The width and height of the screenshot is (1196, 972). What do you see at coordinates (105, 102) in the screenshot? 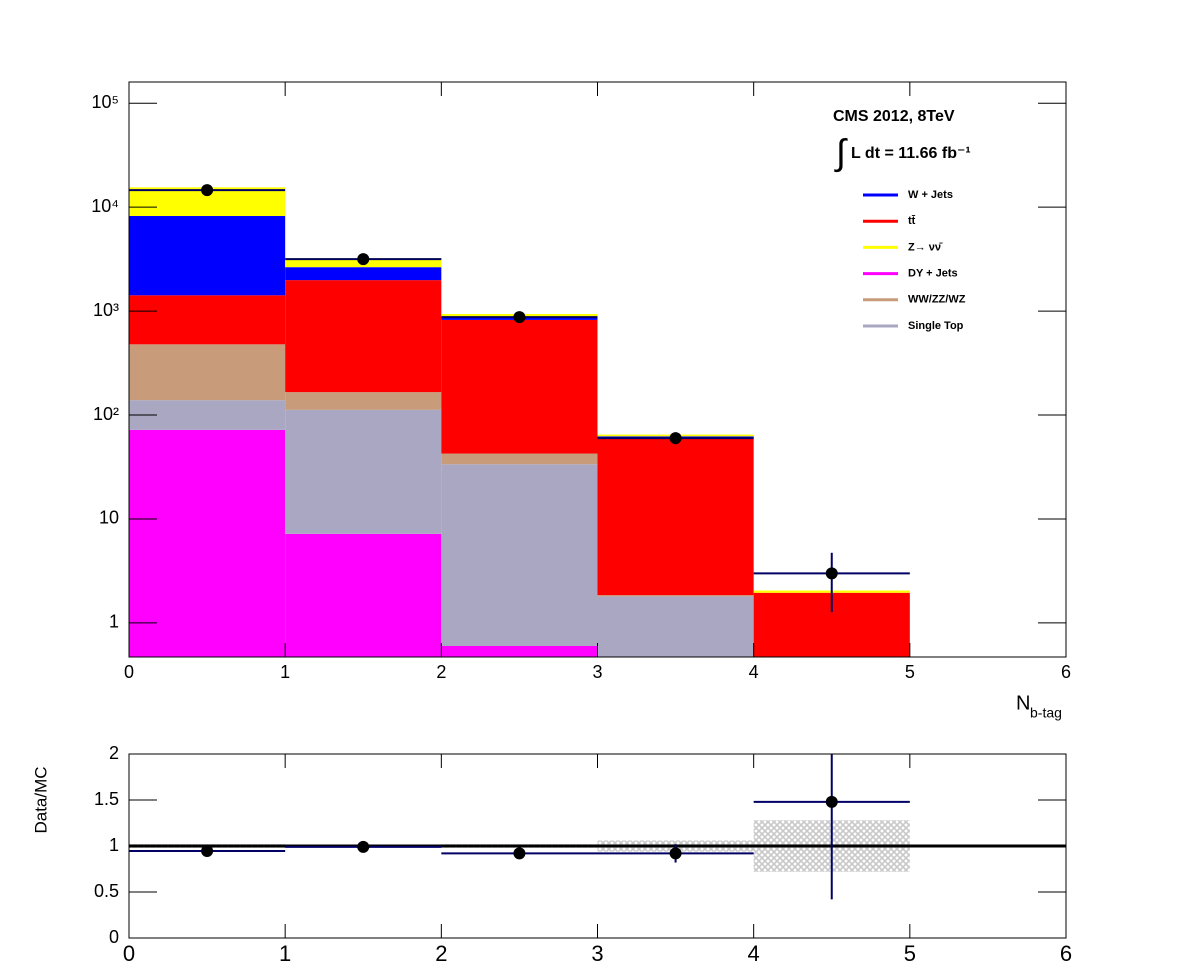
I see `y-tick-label: 10⁵` at bounding box center [105, 102].